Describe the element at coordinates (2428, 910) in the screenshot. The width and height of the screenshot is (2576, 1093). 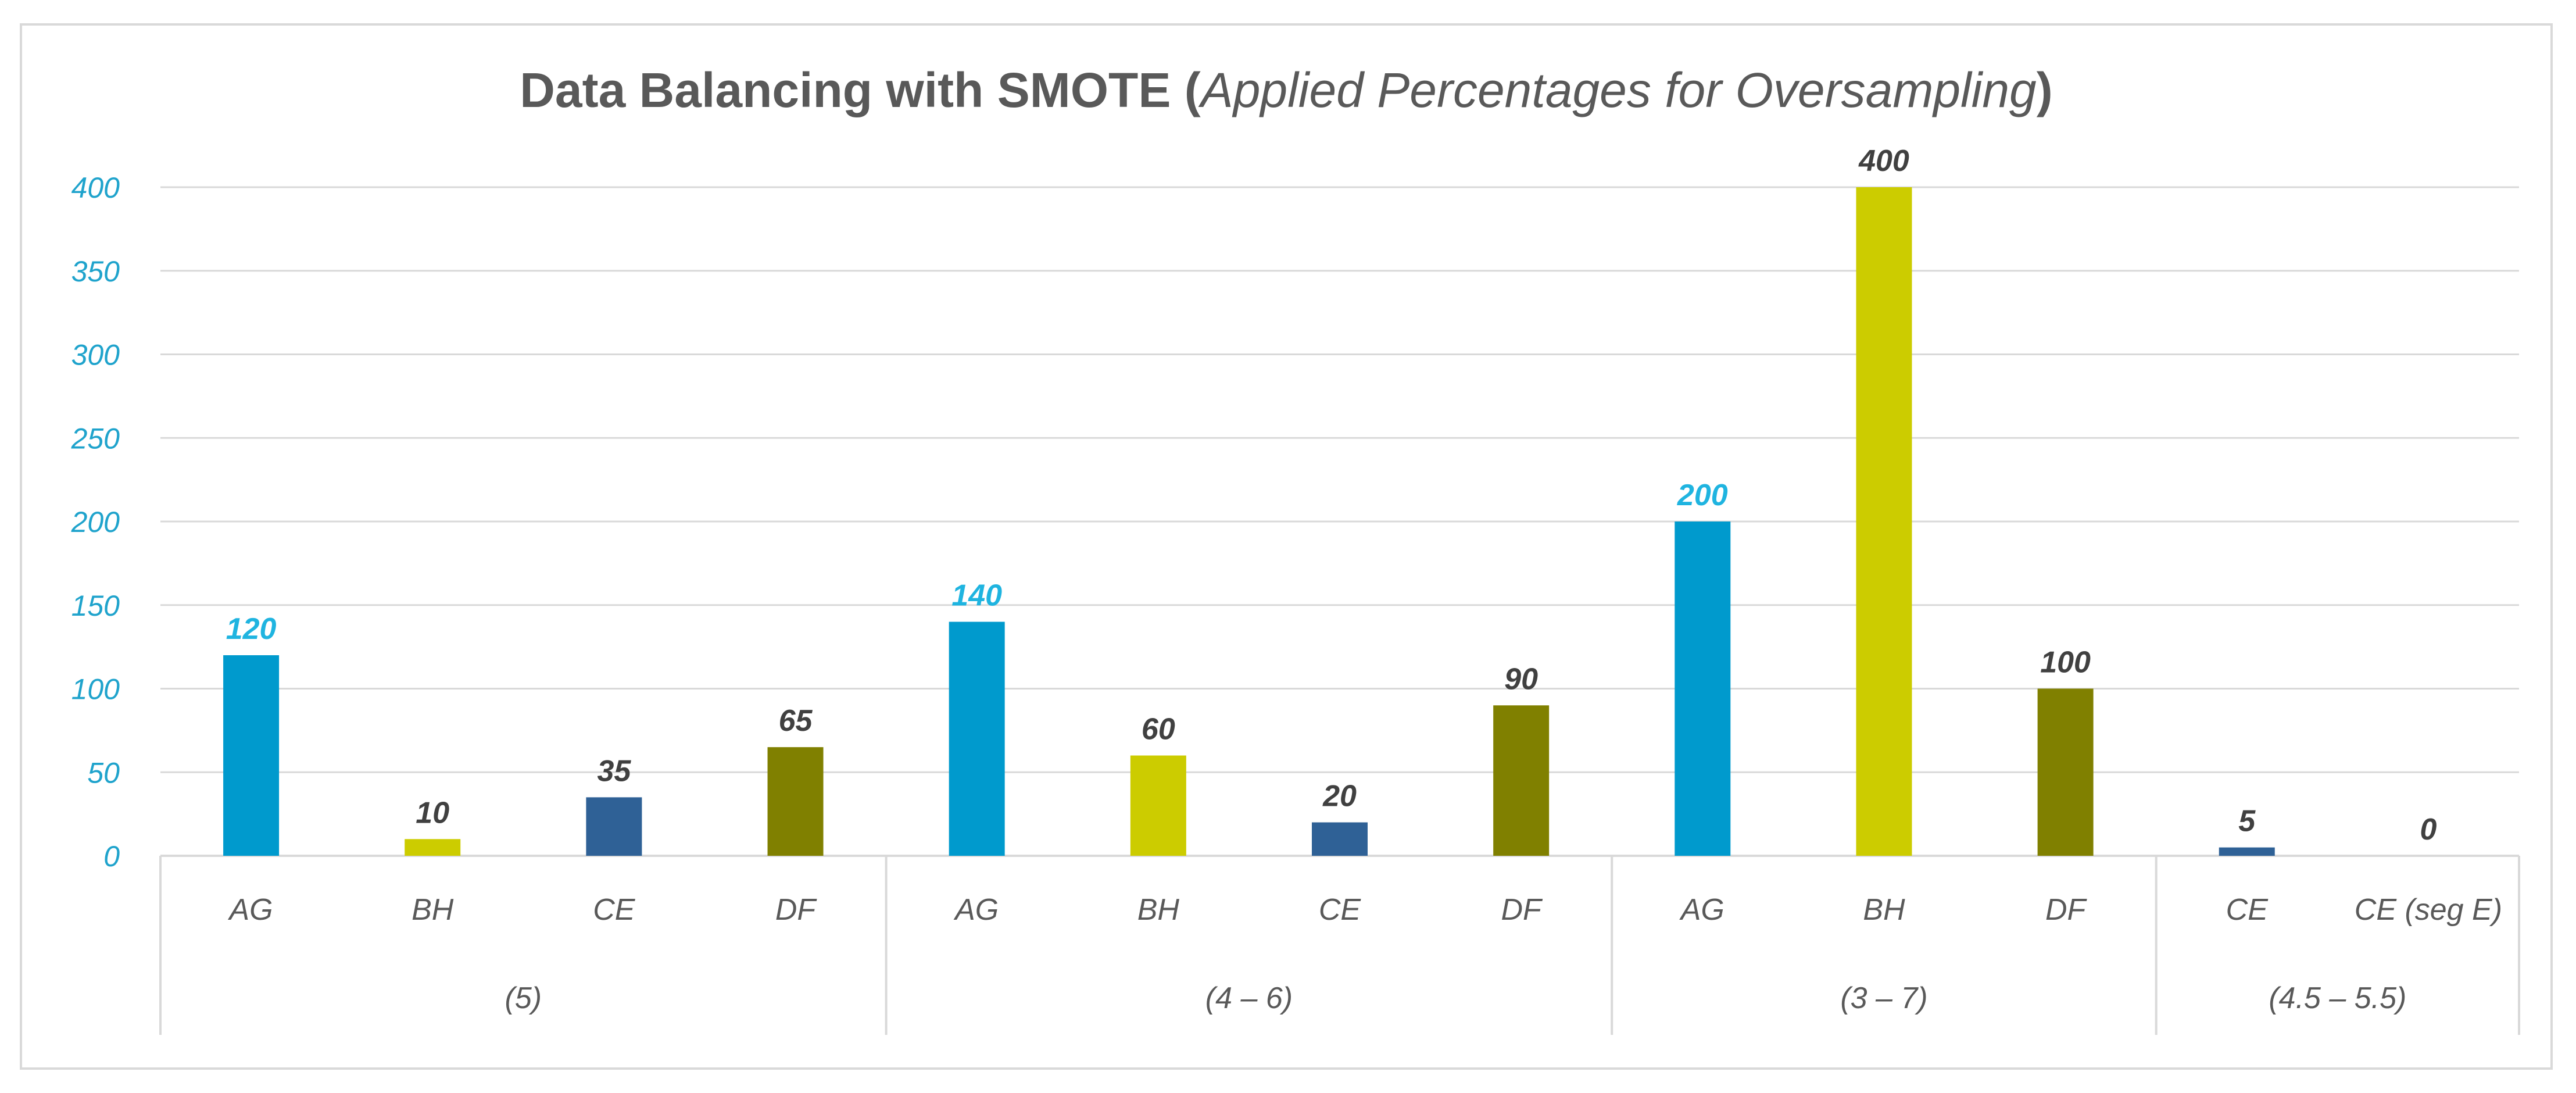
I see `x-category-label: CE (seg E)` at that location.